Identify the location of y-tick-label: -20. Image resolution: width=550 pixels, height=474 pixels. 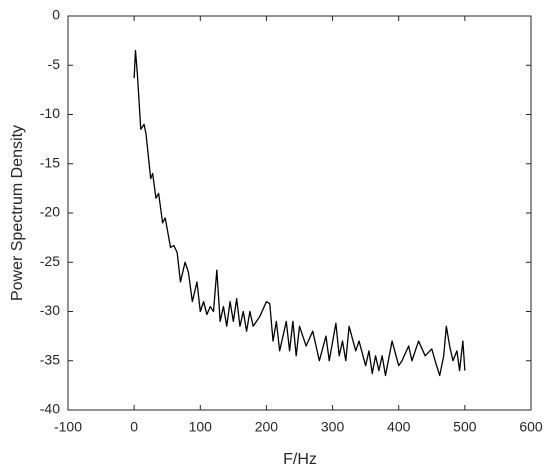
(50, 212).